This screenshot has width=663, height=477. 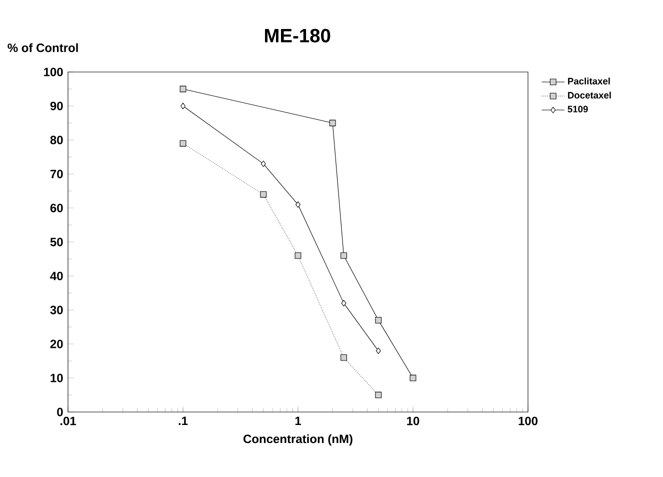 What do you see at coordinates (528, 421) in the screenshot?
I see `x-tick-label: 100` at bounding box center [528, 421].